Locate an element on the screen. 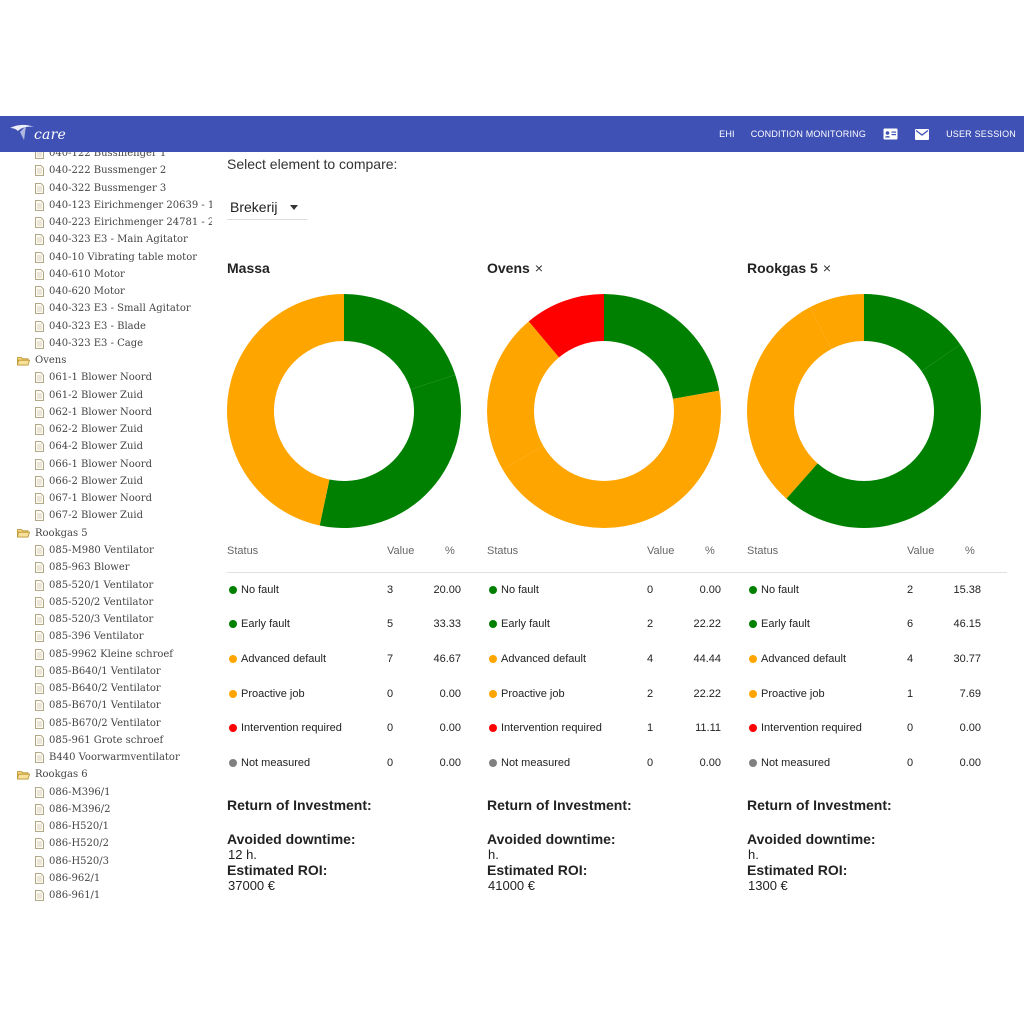  tree-item-label: 066-2 Blower Zuid is located at coordinates (96, 481).